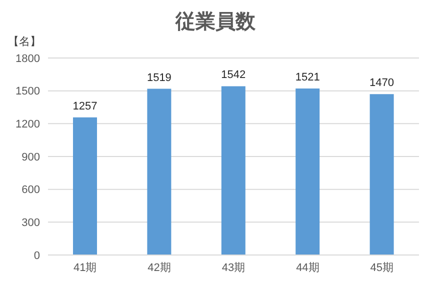 Image resolution: width=431 pixels, height=297 pixels. What do you see at coordinates (159, 78) in the screenshot?
I see `data-label: 1519` at bounding box center [159, 78].